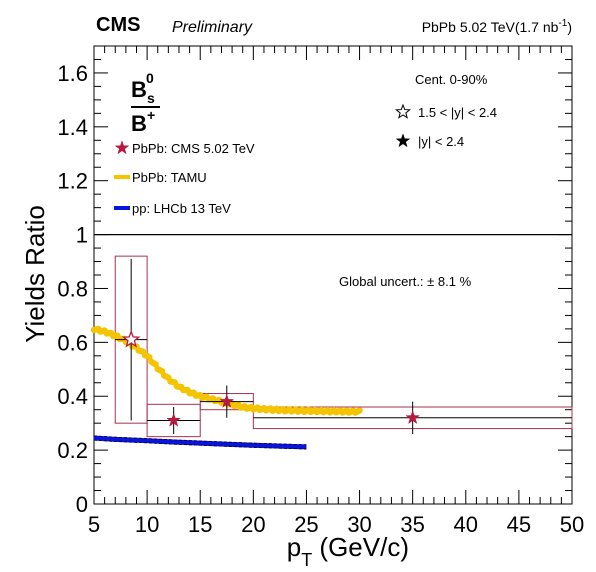 This screenshot has height=572, width=596. I want to click on ratio-numerator-sub: s, so click(151, 98).